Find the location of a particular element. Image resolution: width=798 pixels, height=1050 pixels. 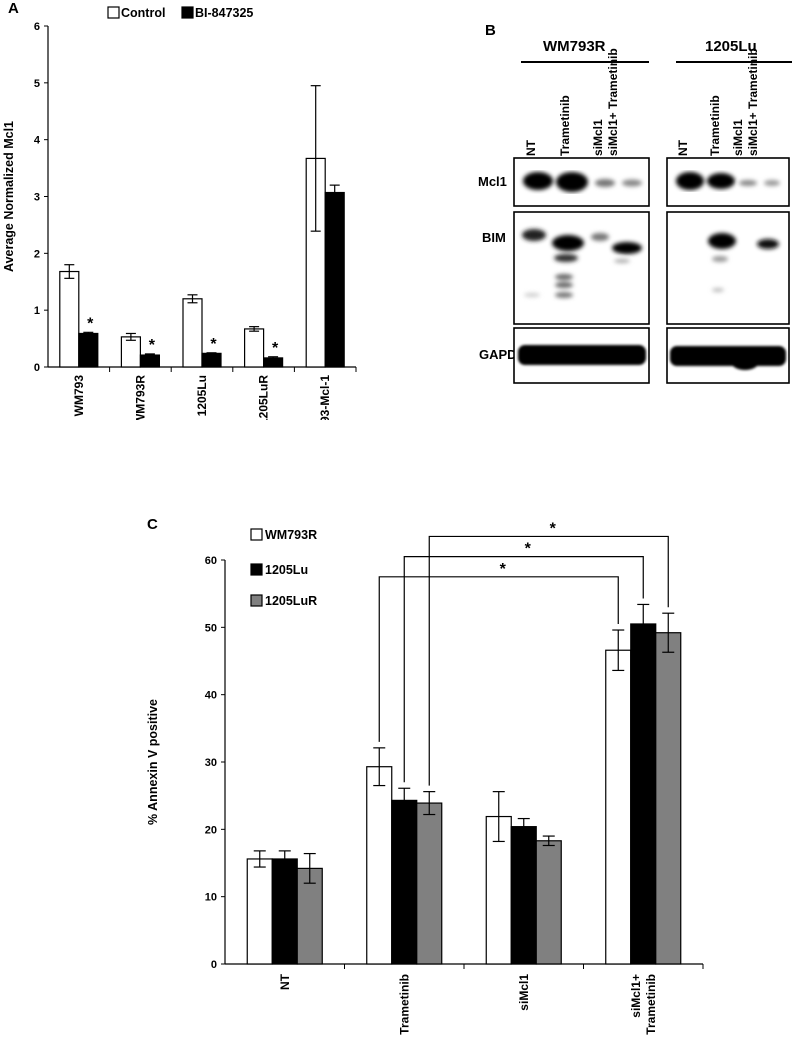

y-tick-label: 50 is located at coordinates (211, 628).